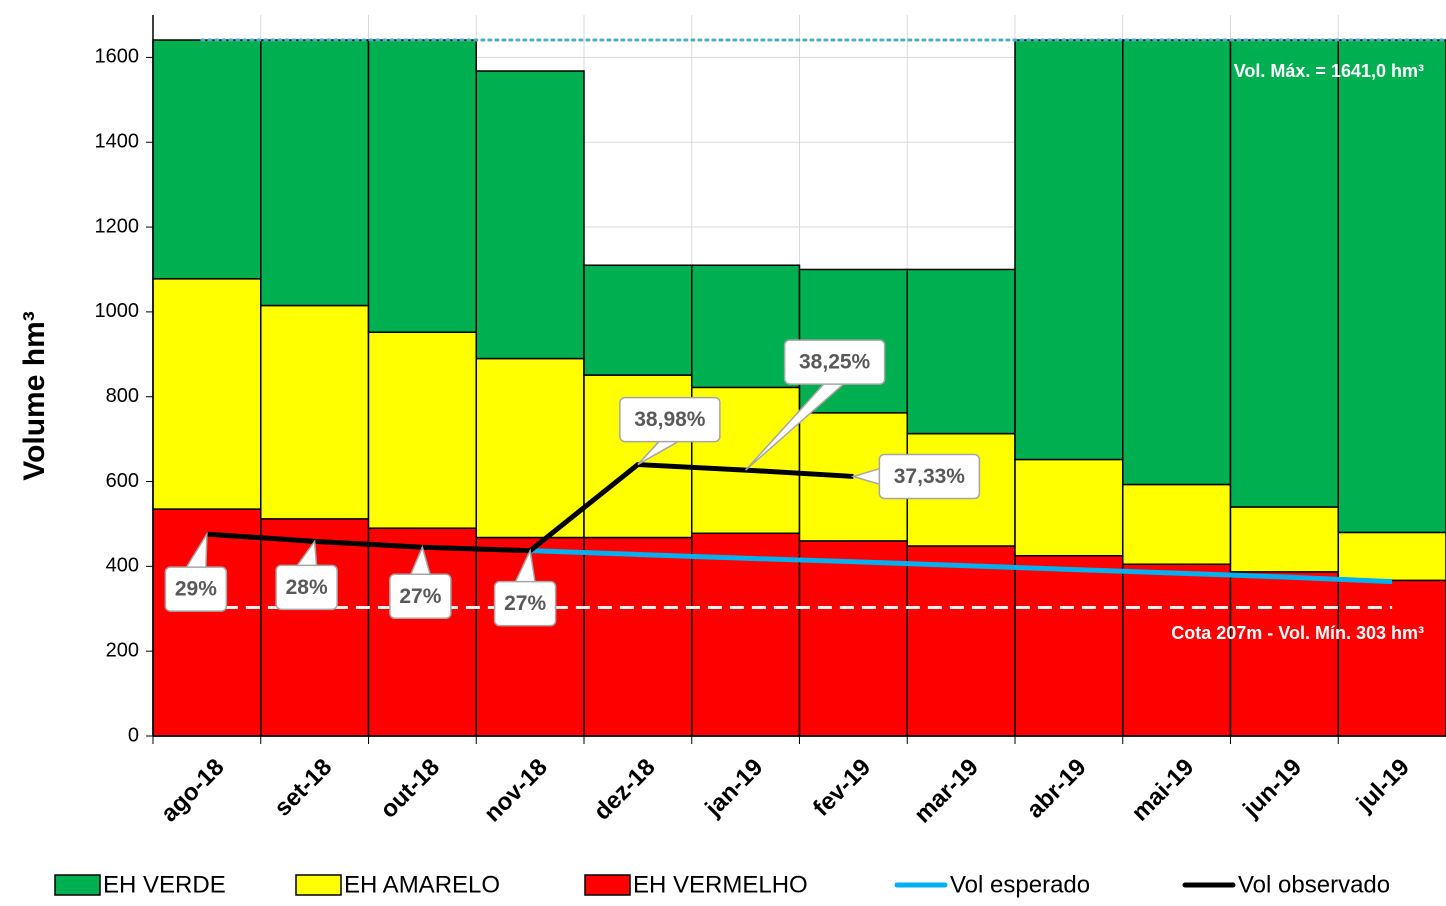  What do you see at coordinates (1272, 789) in the screenshot?
I see `x-tick-label: jun-19` at bounding box center [1272, 789].